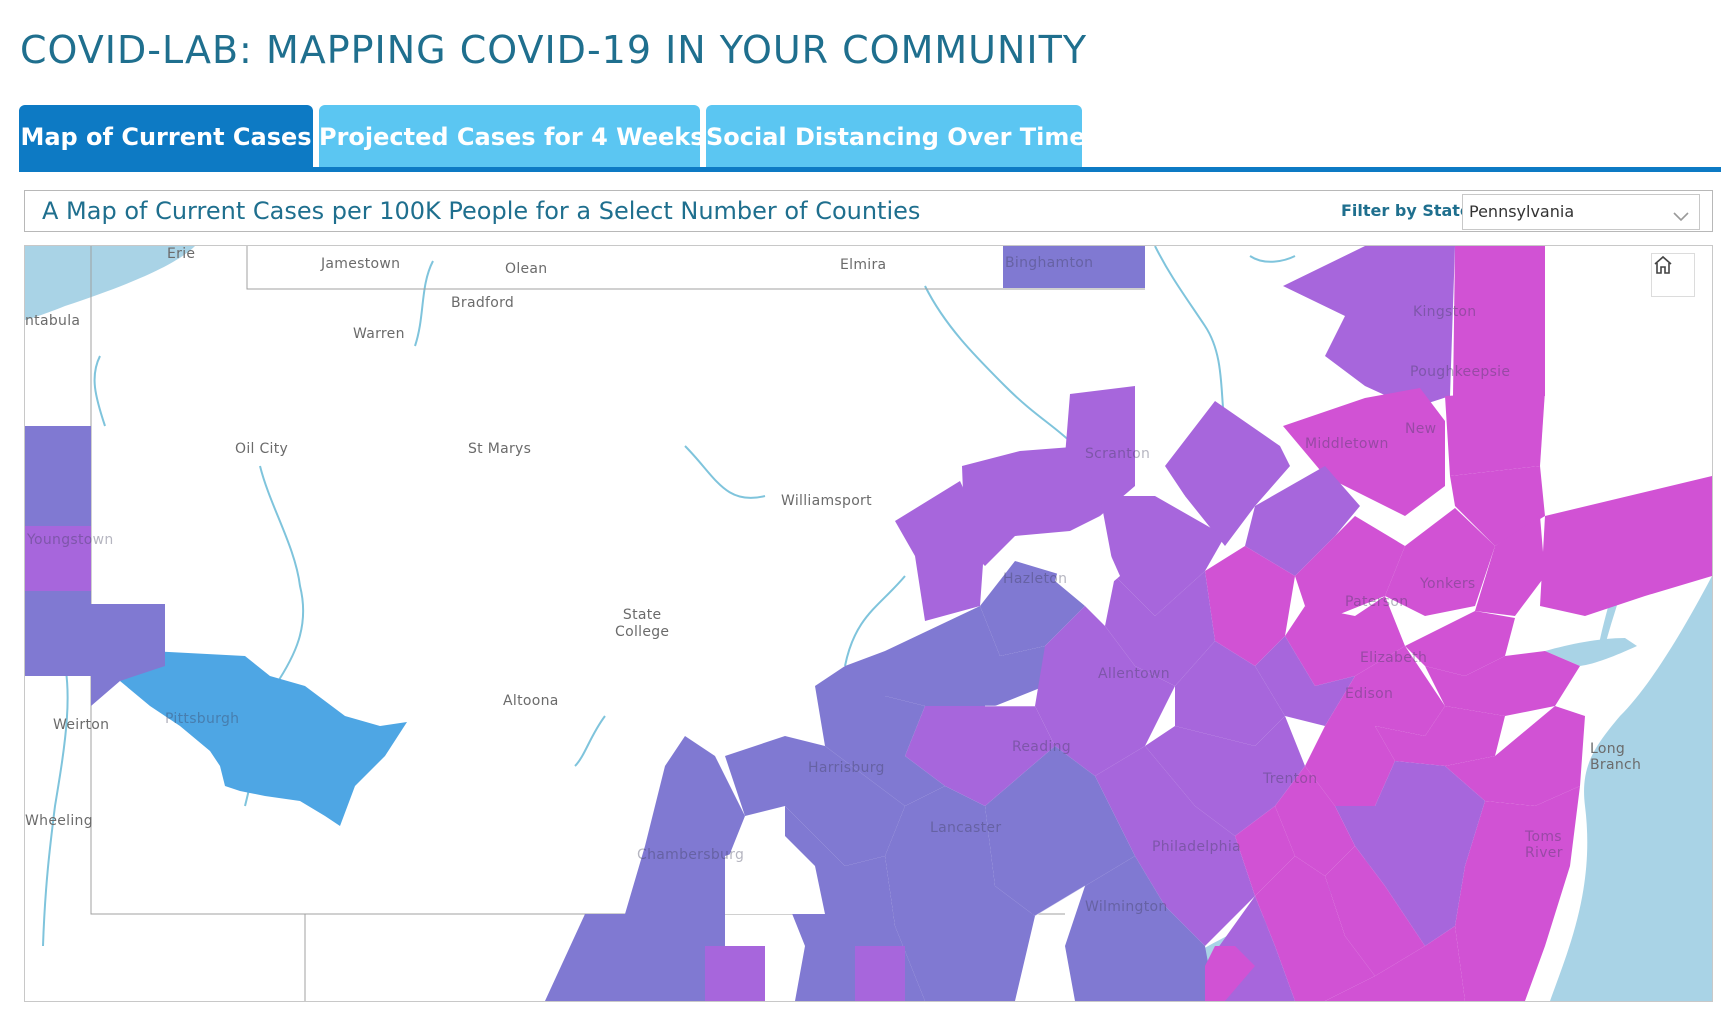 The image size is (1726, 1014). Describe the element at coordinates (1517, 893) in the screenshot. I see `county-ocean` at that location.